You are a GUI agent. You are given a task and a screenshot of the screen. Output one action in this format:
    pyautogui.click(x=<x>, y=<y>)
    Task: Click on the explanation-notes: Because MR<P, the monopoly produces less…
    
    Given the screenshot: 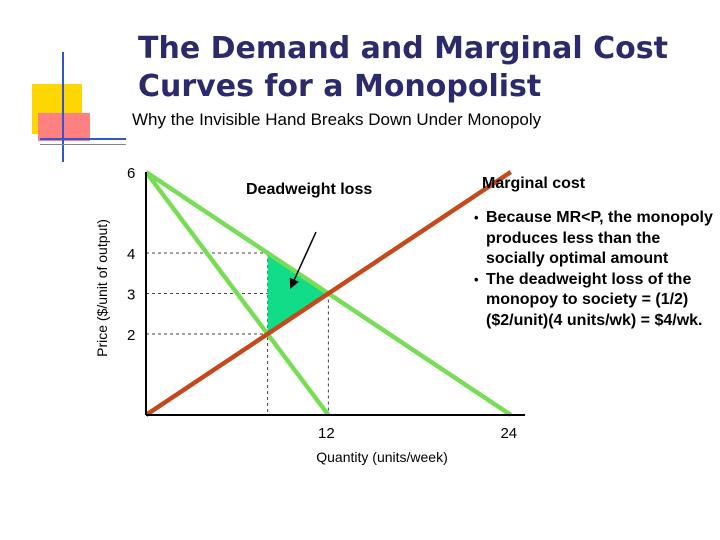 What is the action you would take?
    pyautogui.click(x=594, y=269)
    